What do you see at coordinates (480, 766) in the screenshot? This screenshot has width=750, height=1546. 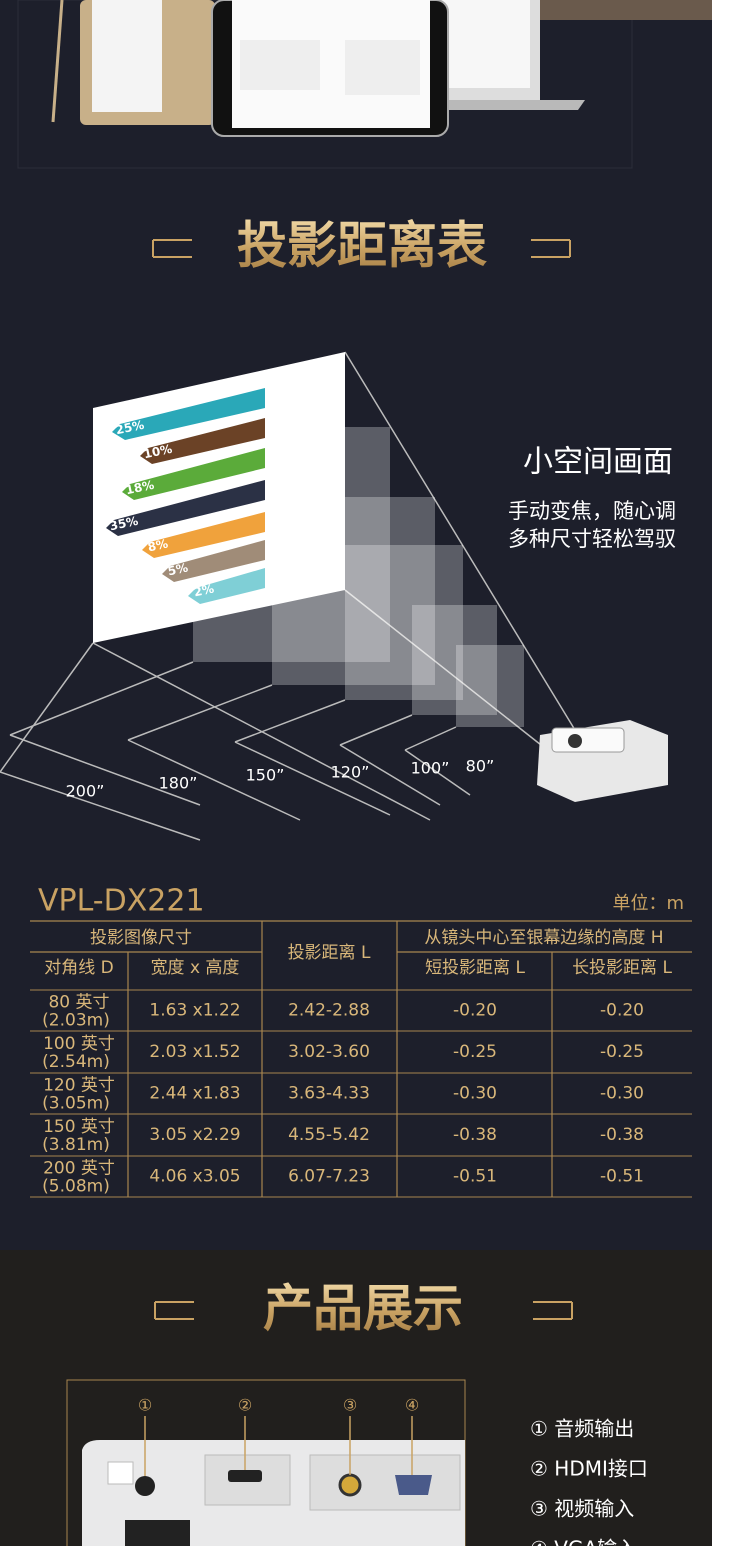 I see `size-label: 80”` at bounding box center [480, 766].